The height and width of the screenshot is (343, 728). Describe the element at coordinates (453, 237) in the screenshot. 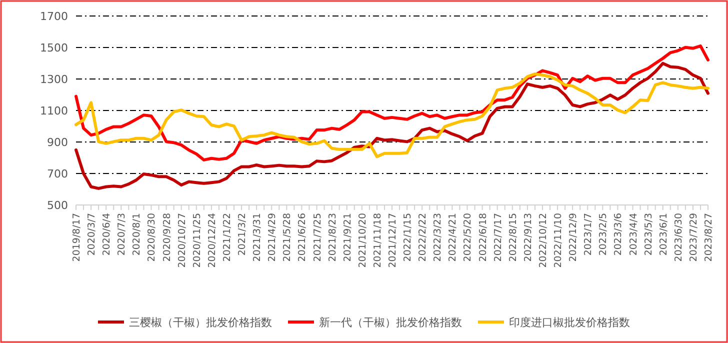

I see `x-tick-label: 2022/4/21` at that location.